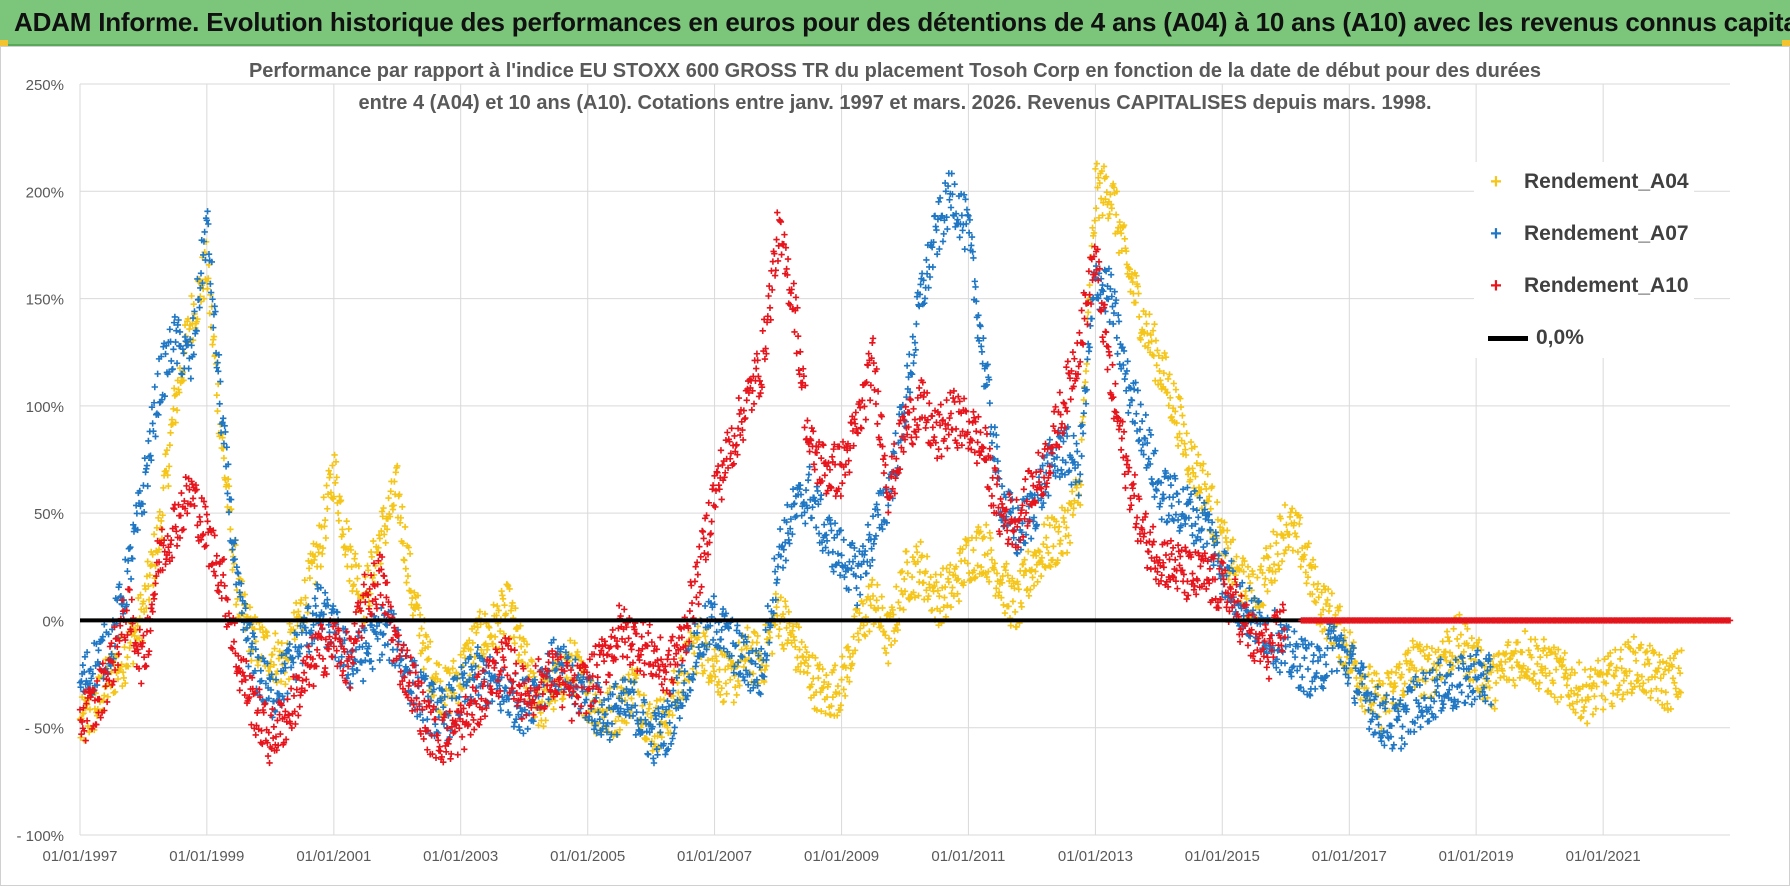 This screenshot has height=886, width=1790. What do you see at coordinates (333, 856) in the screenshot?
I see `x-tick-label: 01/01/2001` at bounding box center [333, 856].